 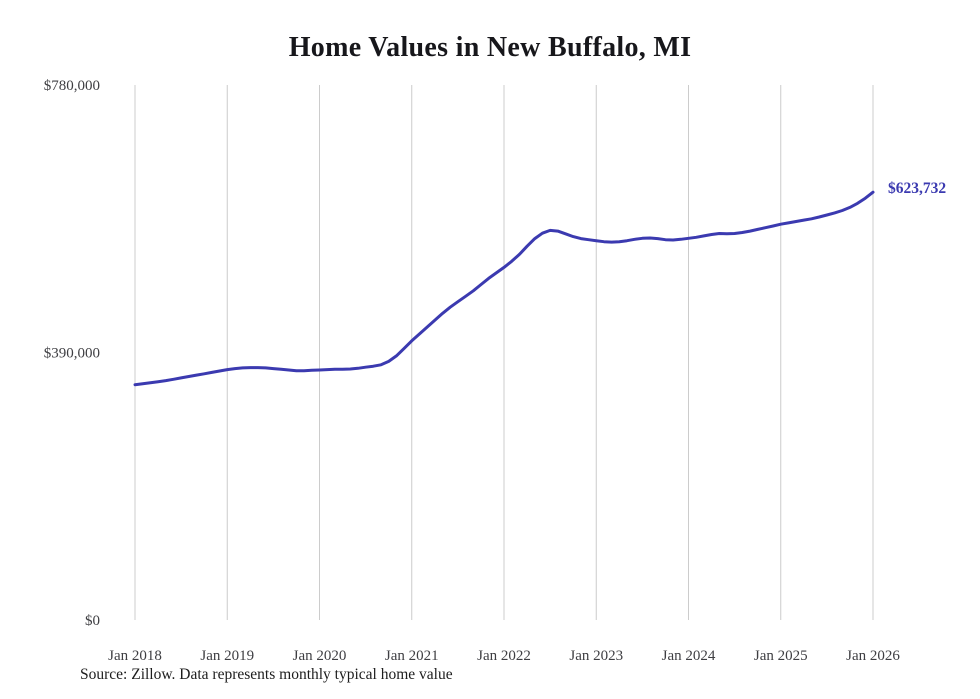 I want to click on x-tick-label: Jan 2019, so click(x=227, y=656).